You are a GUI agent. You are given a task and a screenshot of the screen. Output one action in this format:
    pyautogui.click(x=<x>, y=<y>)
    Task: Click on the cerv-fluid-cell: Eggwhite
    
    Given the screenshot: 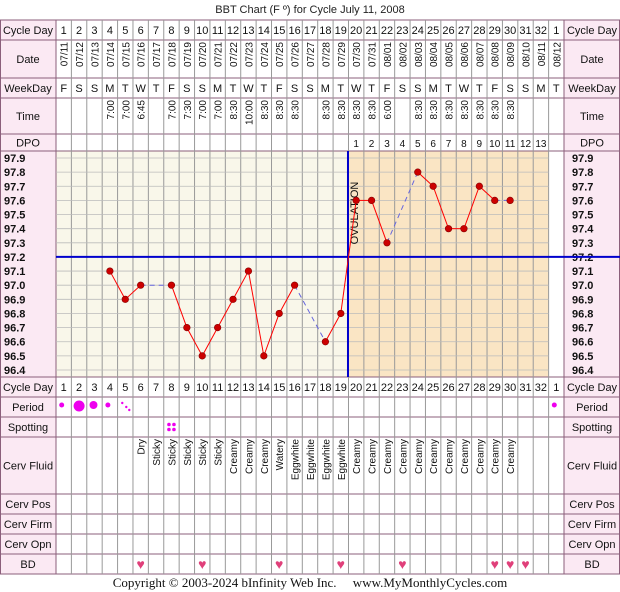 What is the action you would take?
    pyautogui.click(x=326, y=460)
    